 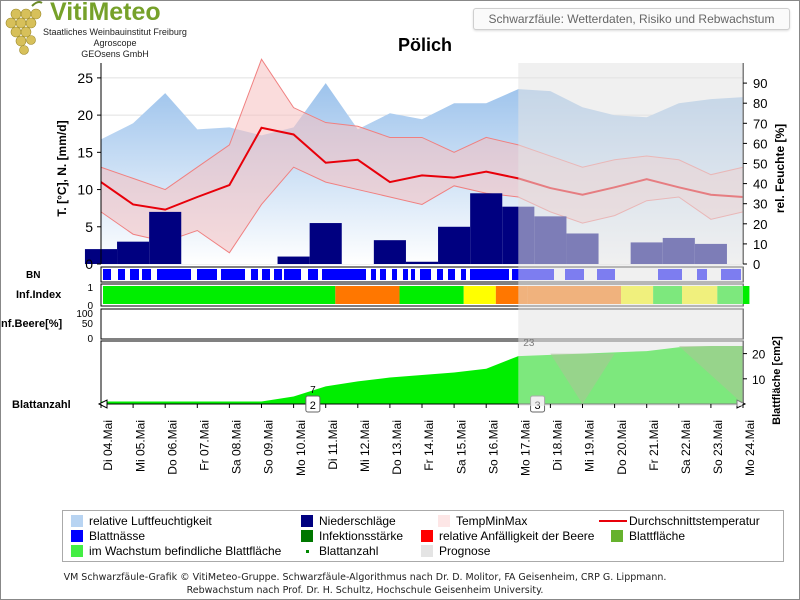 What do you see at coordinates (777, 380) in the screenshot?
I see `leaf-area-axis-label: Blattfläche [cm2]` at bounding box center [777, 380].